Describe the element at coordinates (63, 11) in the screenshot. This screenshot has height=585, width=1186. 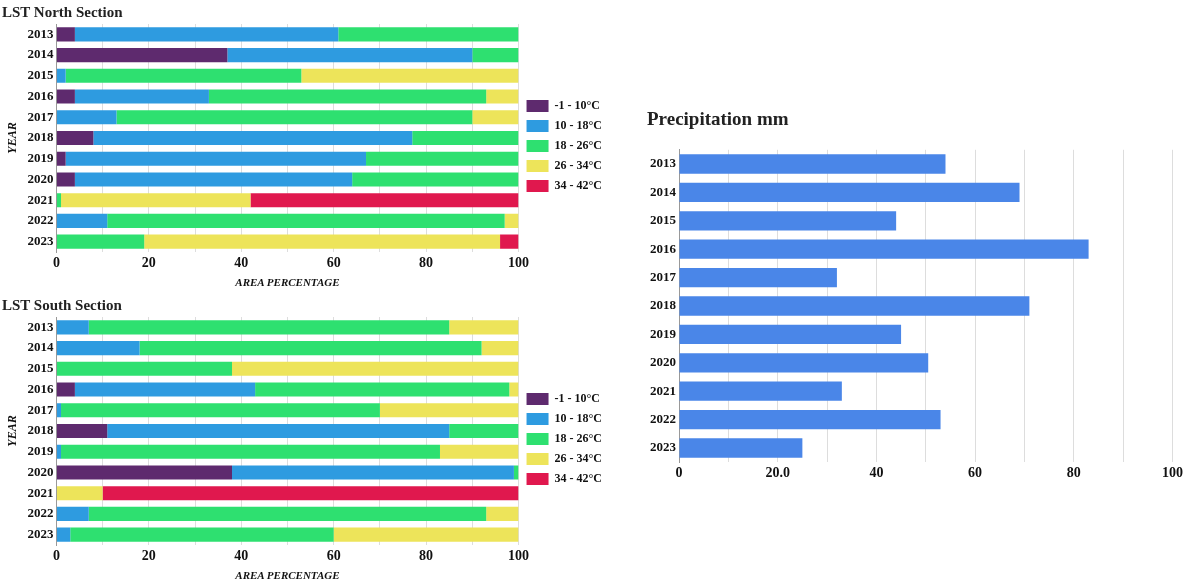
I see `chart-title: LST North Section` at that location.